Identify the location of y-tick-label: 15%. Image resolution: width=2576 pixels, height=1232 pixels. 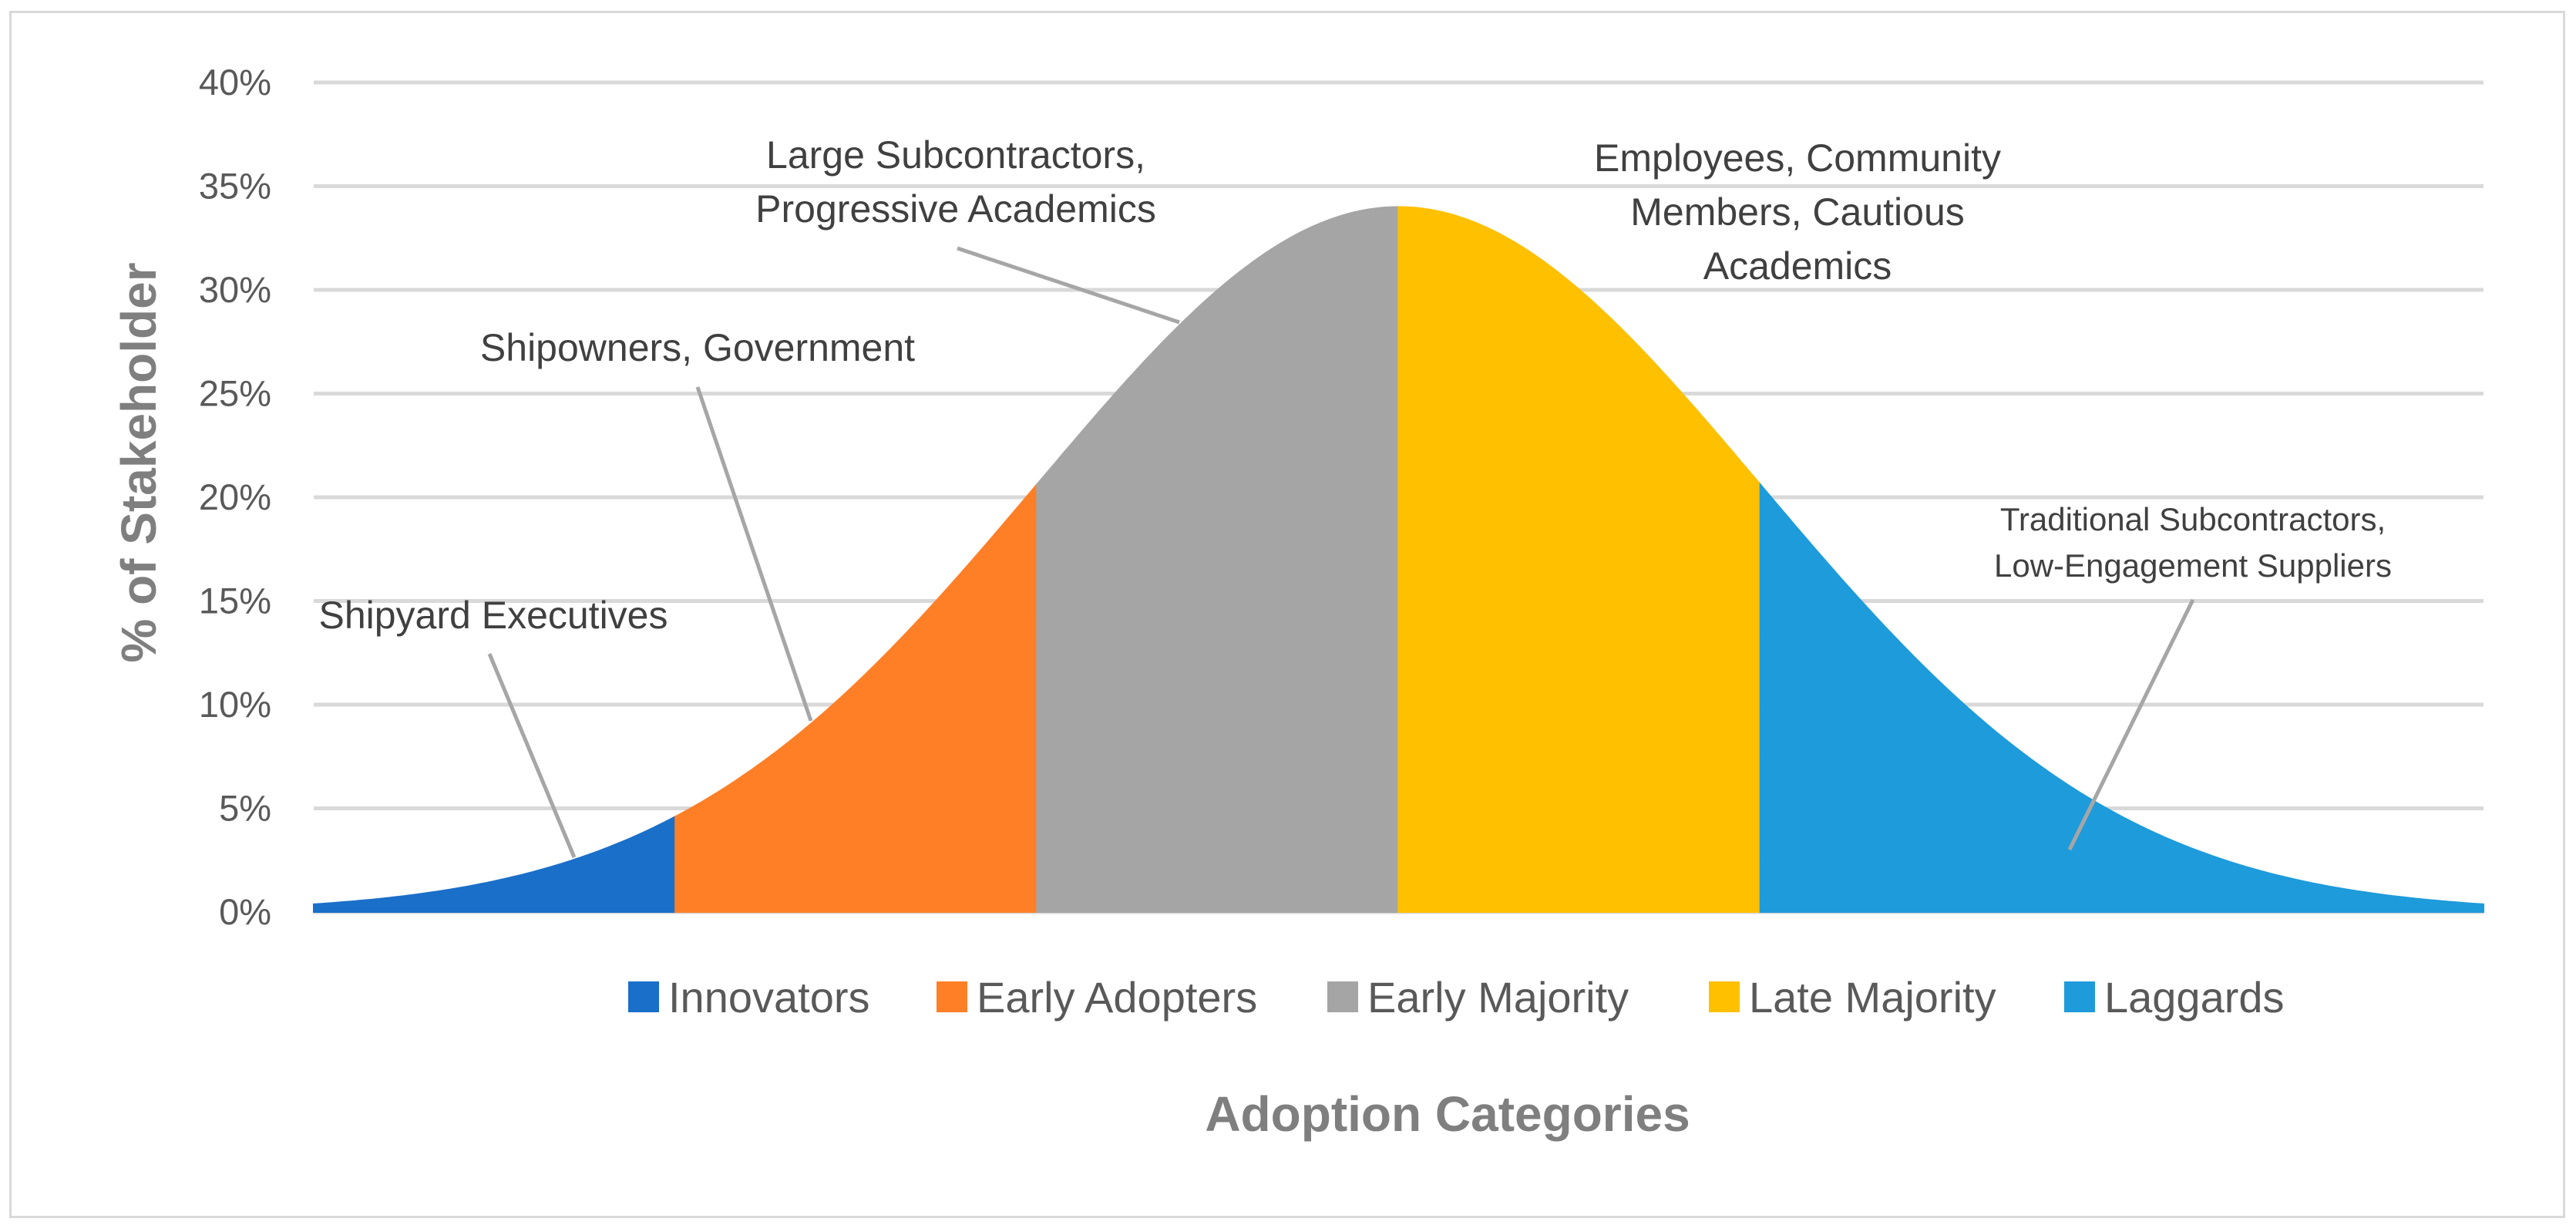
(235, 601).